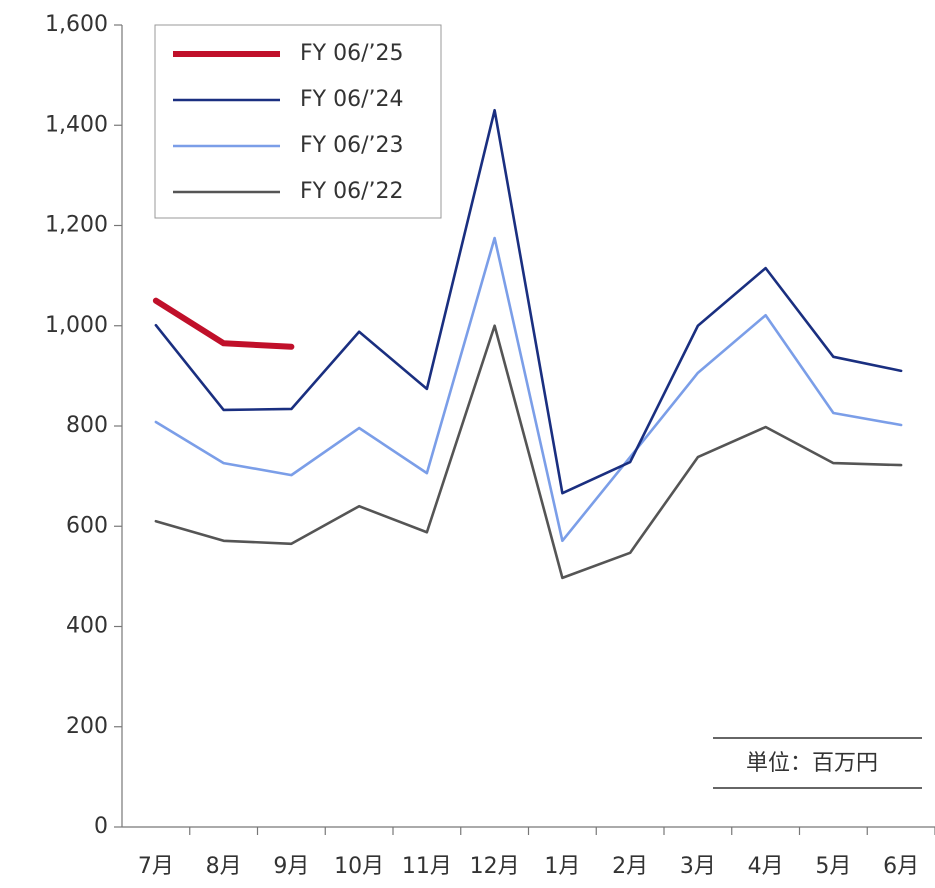  Describe the element at coordinates (495, 866) in the screenshot. I see `x-tick-label: 12月` at that location.